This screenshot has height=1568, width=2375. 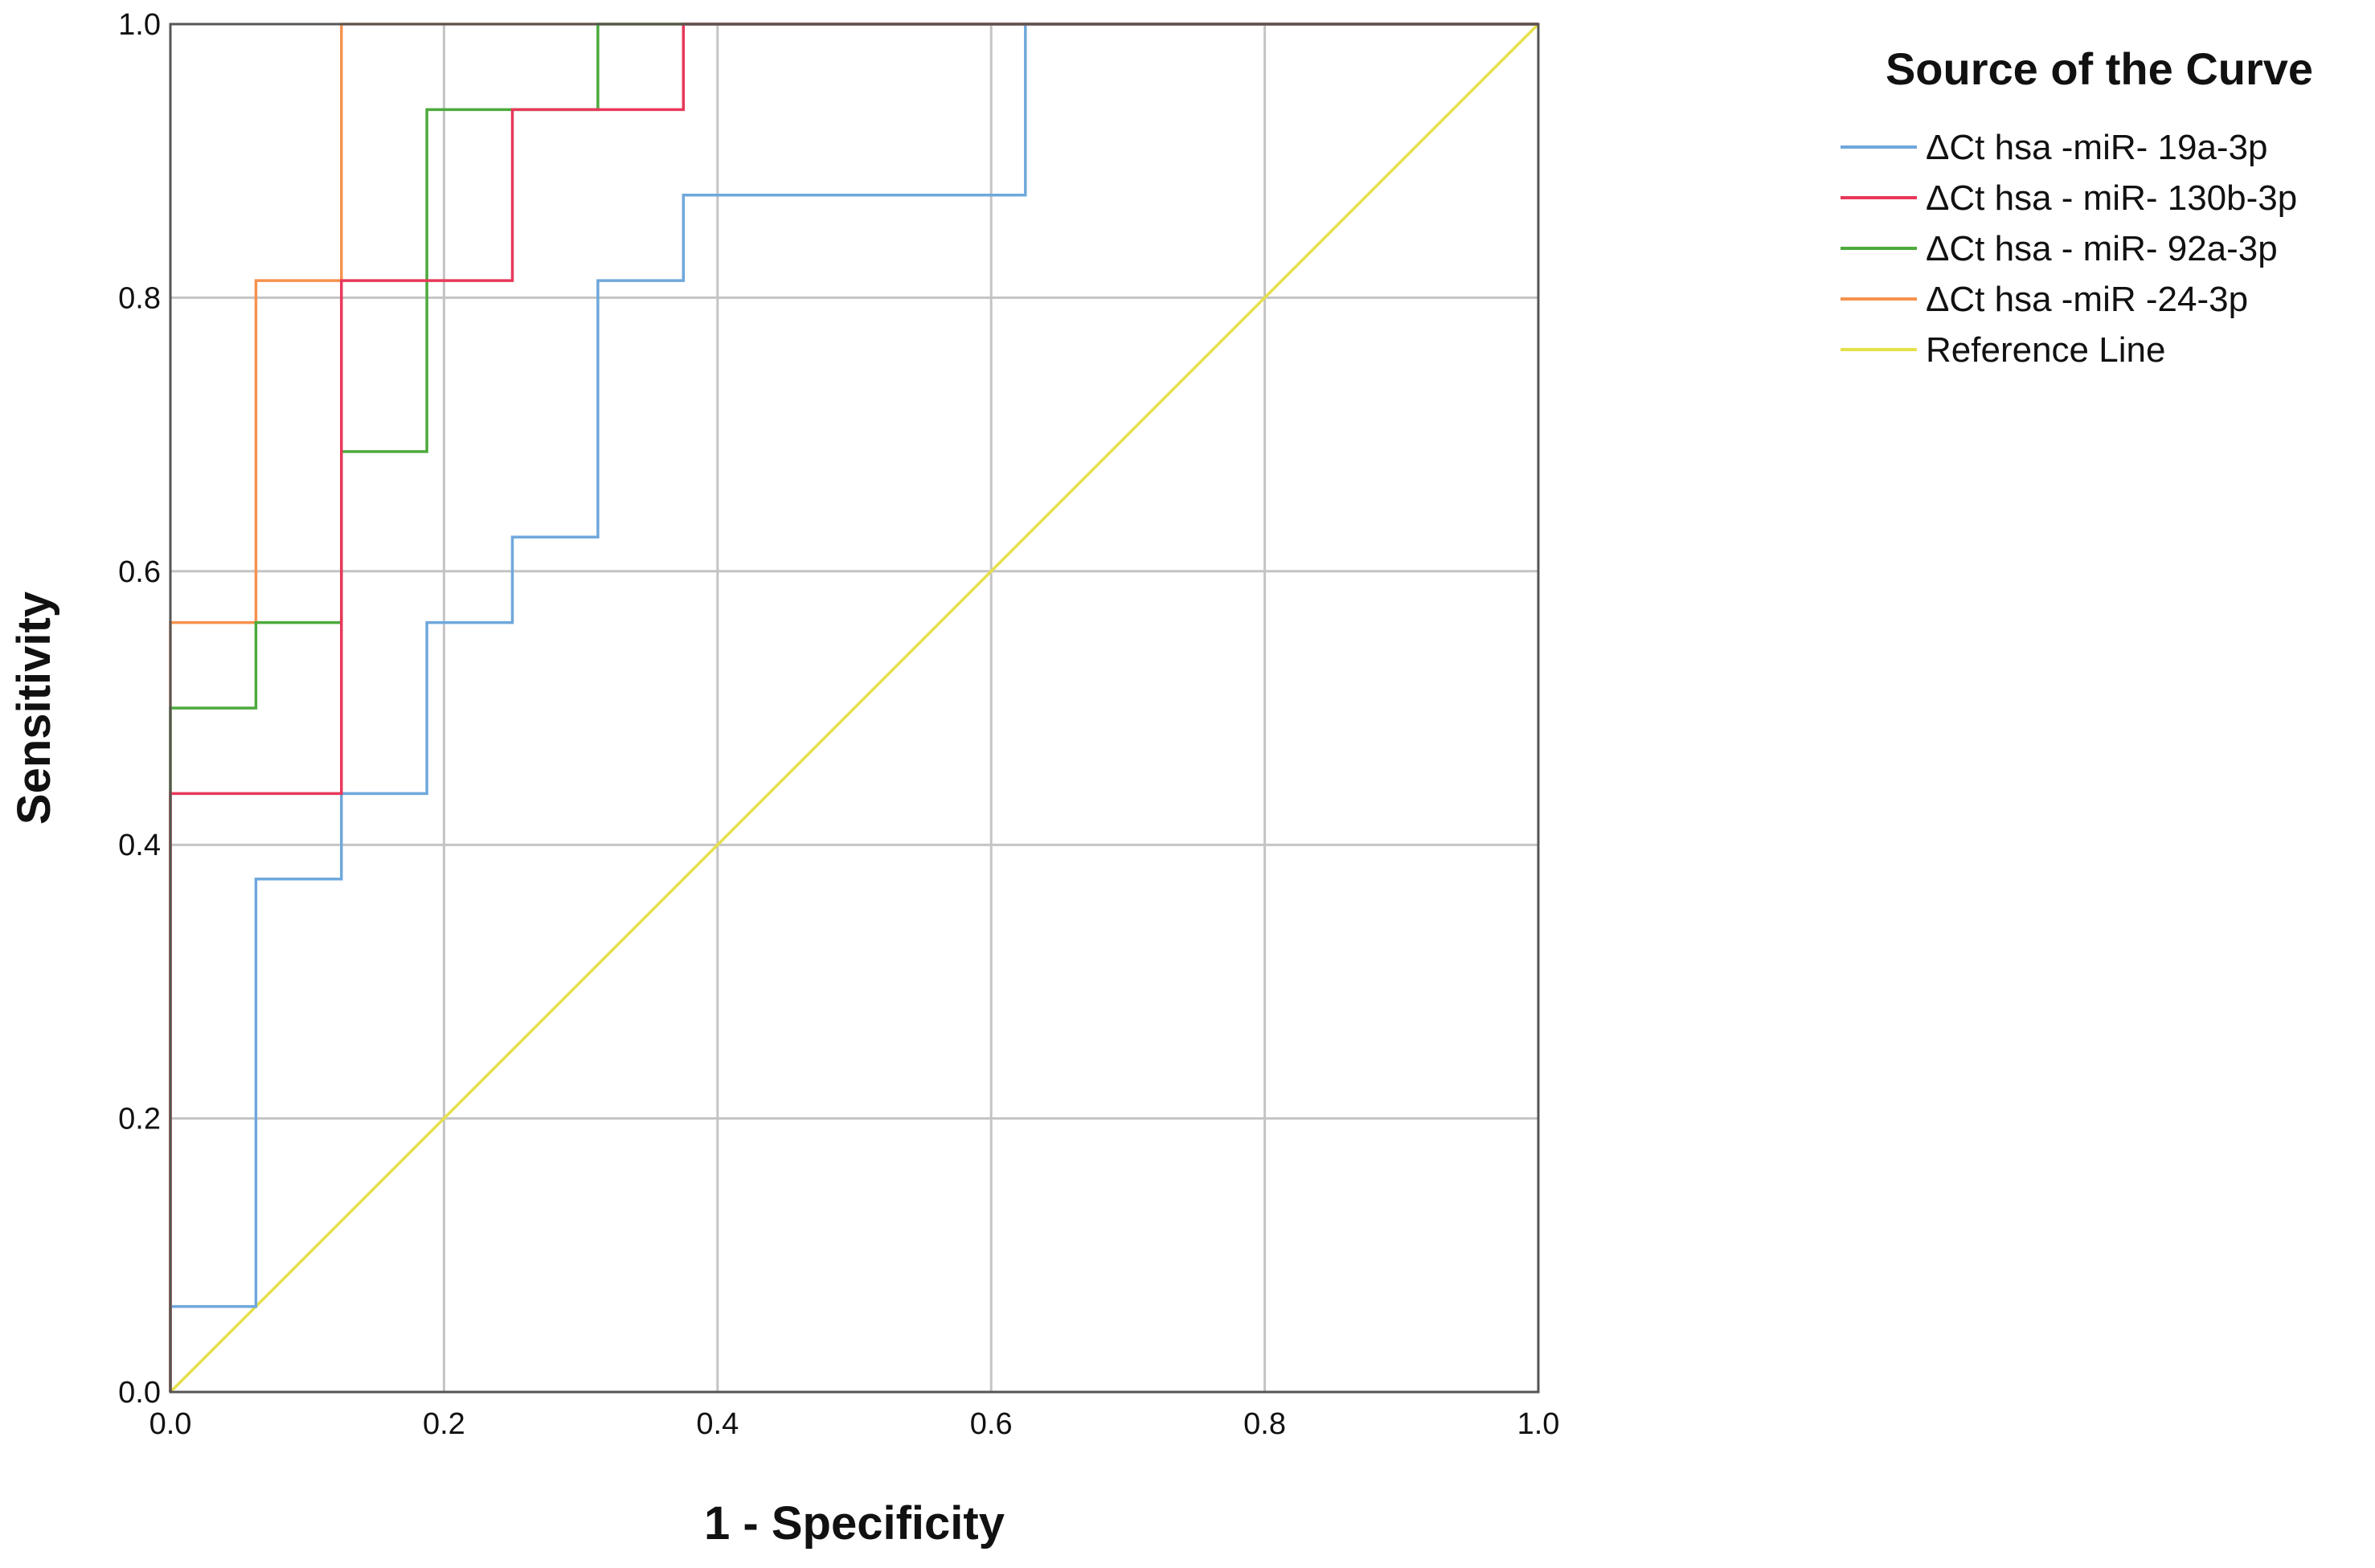 What do you see at coordinates (139, 1119) in the screenshot?
I see `y-tick-label-1: 0.2` at bounding box center [139, 1119].